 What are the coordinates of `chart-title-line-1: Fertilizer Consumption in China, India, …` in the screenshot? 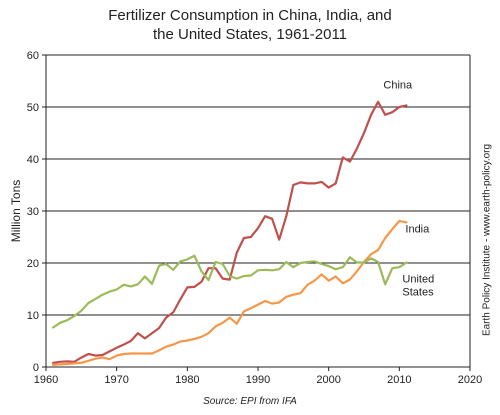 It's located at (250, 15).